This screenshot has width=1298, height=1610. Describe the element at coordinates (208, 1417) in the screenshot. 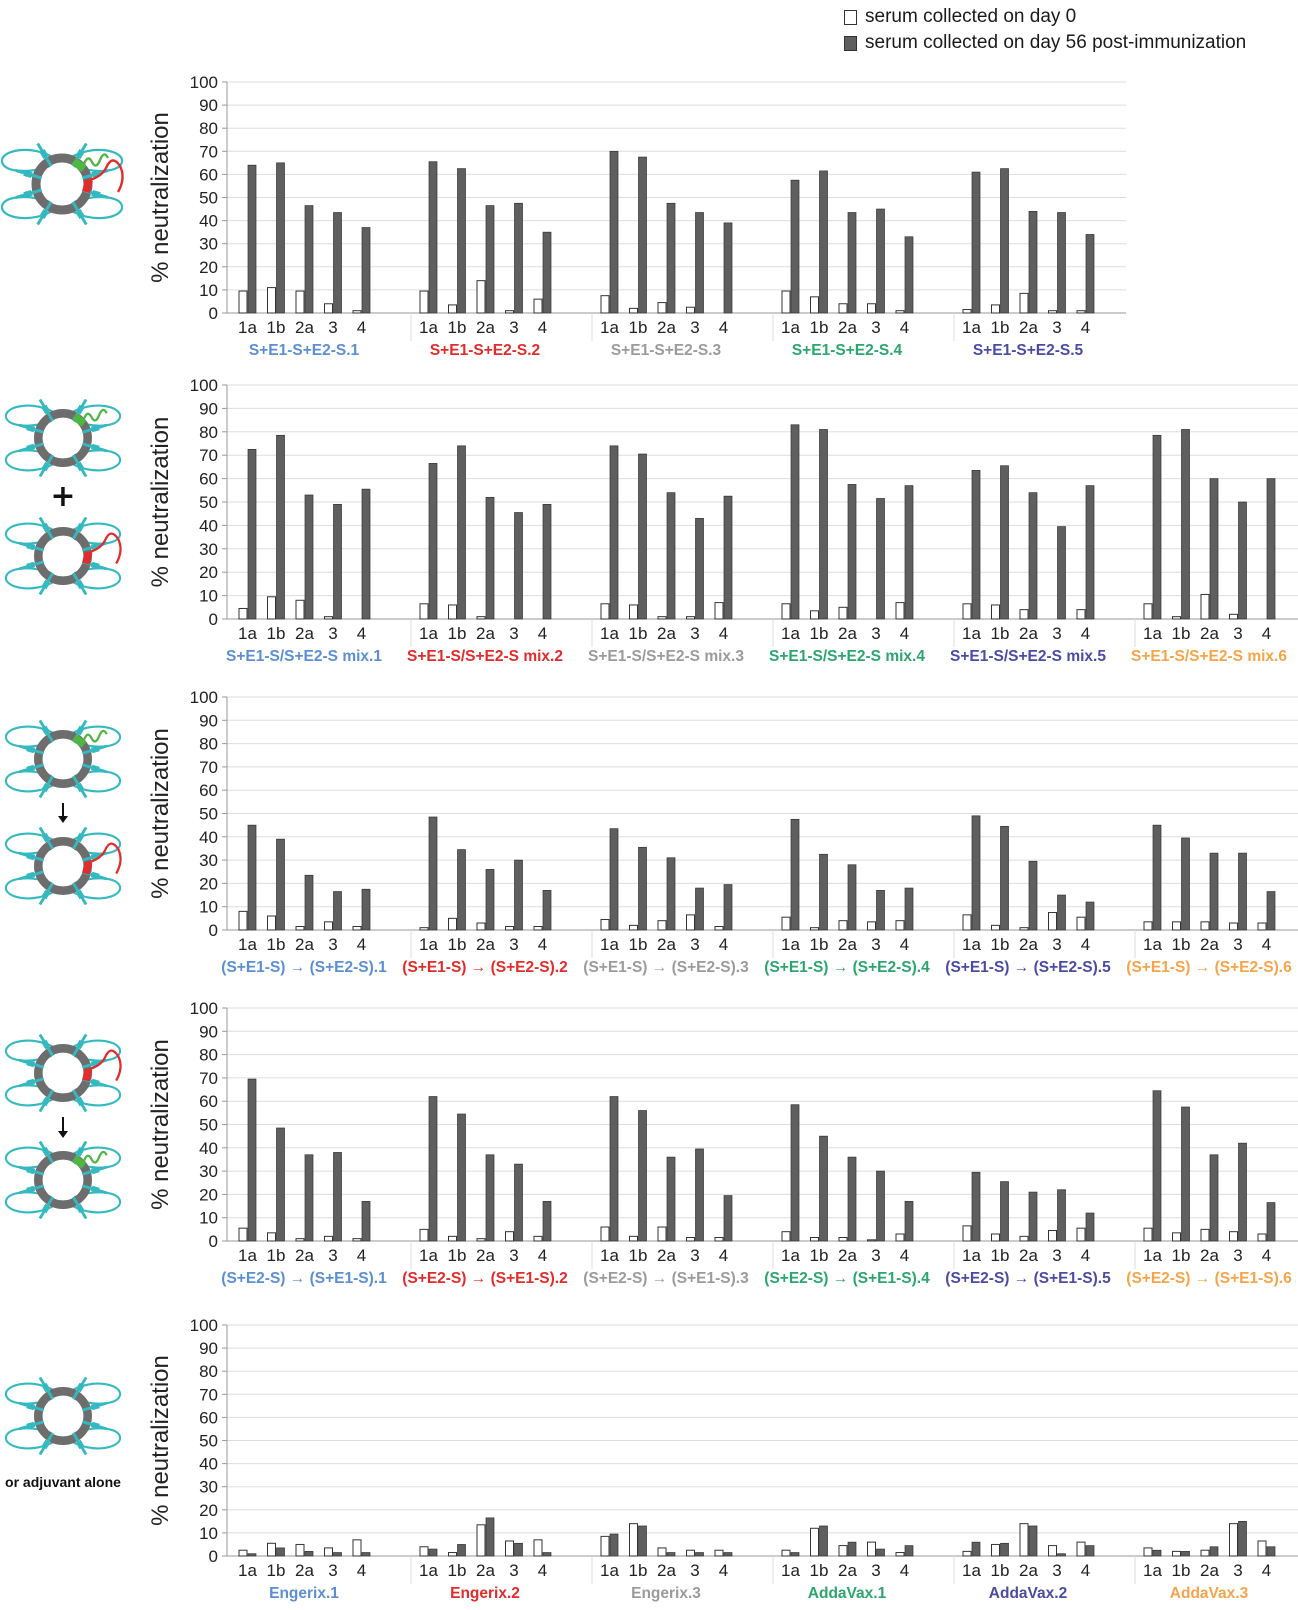

I see `y-tick-label: 60` at that location.